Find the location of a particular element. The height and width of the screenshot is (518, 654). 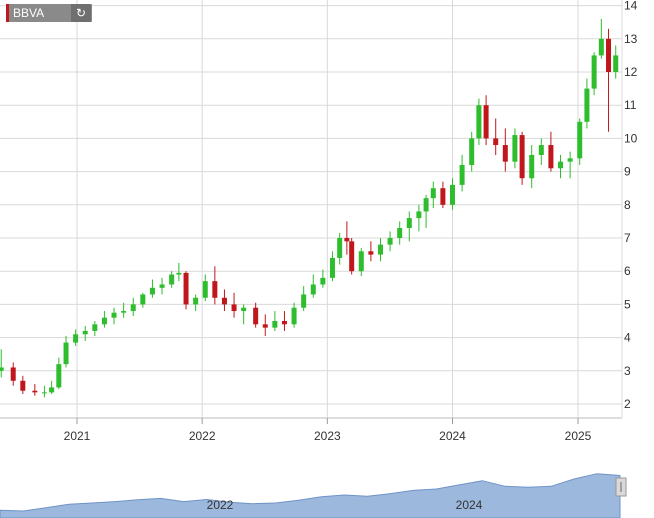

refresh-icon: ↻ is located at coordinates (81, 13).